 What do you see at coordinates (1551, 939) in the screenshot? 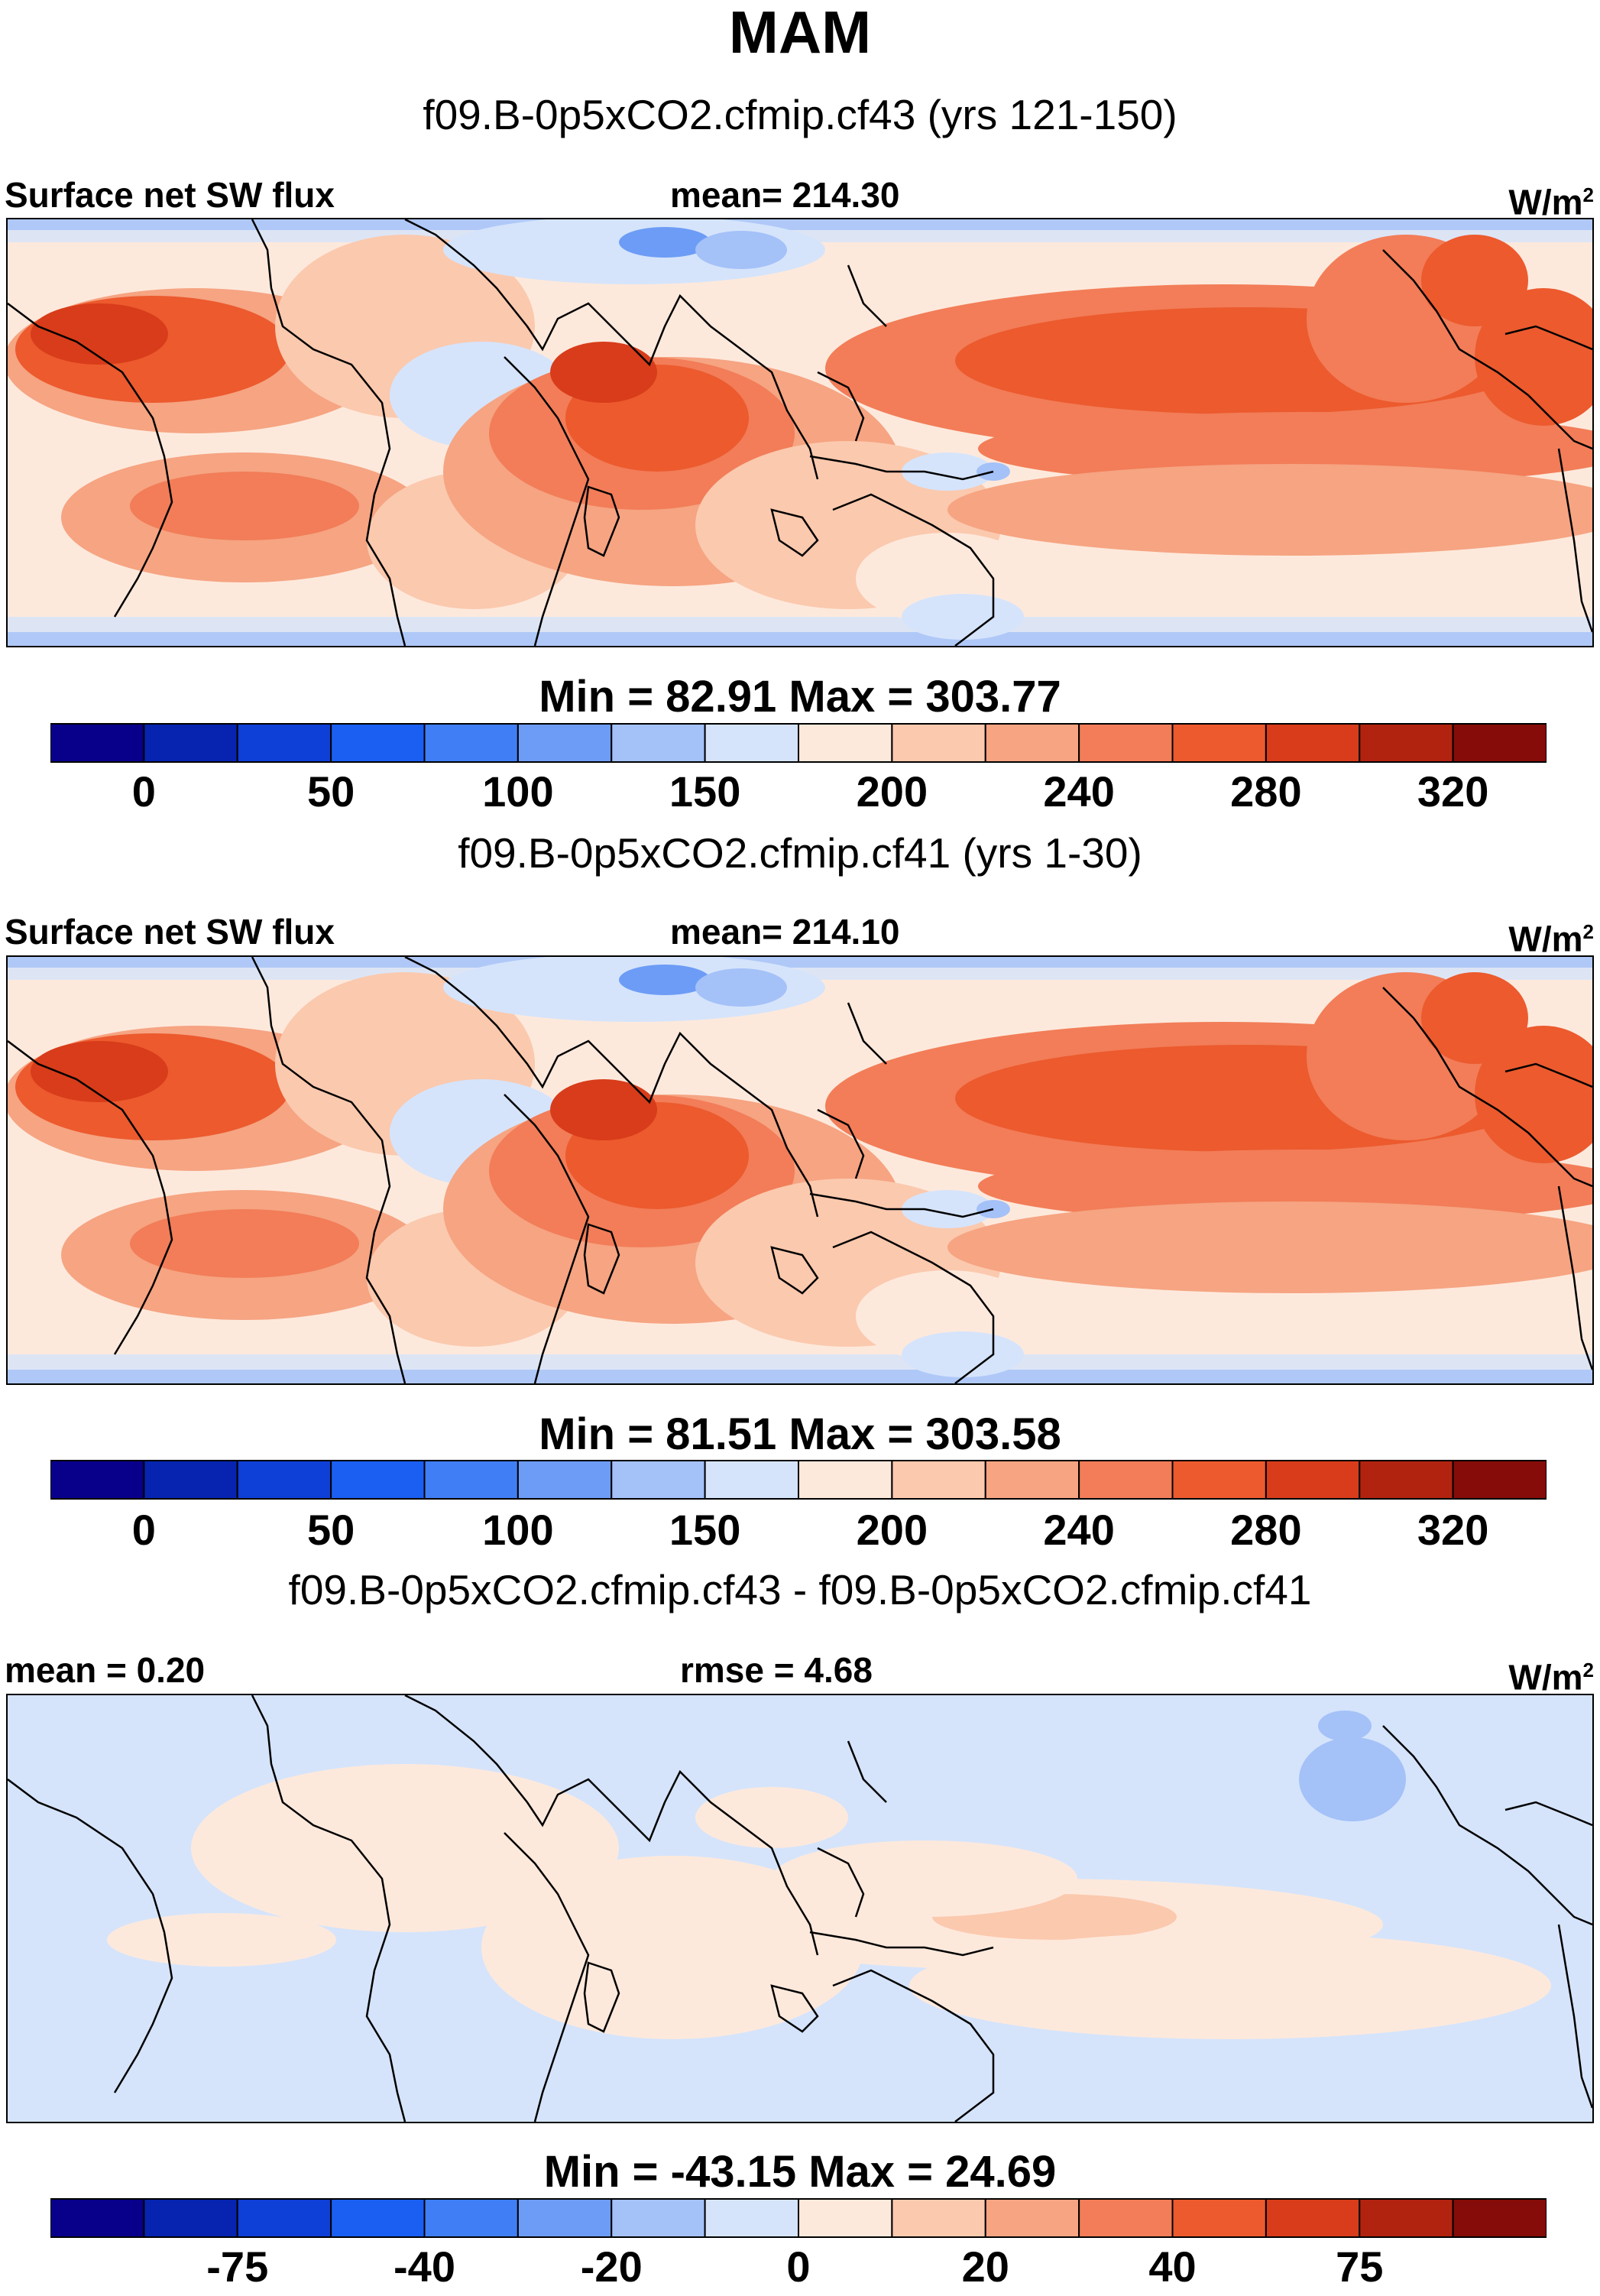
I see `panel2-units: W/m2` at bounding box center [1551, 939].